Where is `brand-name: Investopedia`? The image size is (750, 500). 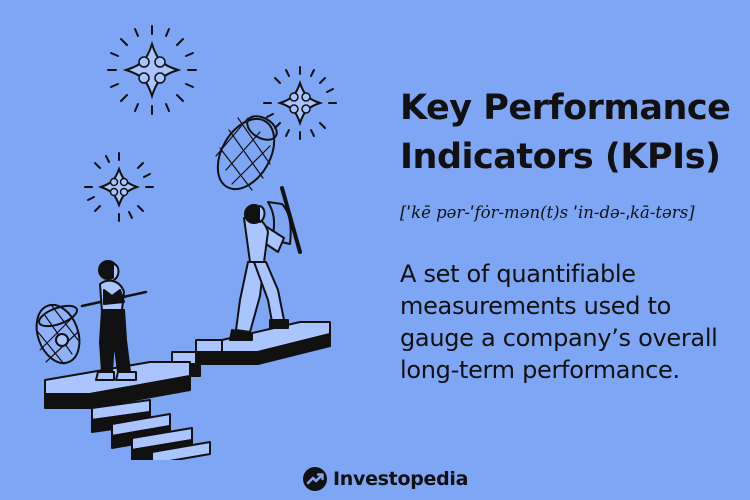 brand-name: Investopedia is located at coordinates (401, 479).